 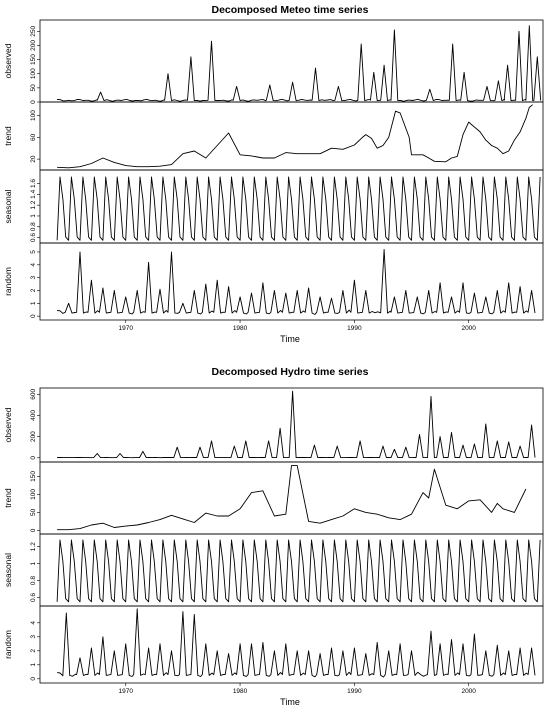 I want to click on y-tick-label: 1.4, so click(x=33, y=193).